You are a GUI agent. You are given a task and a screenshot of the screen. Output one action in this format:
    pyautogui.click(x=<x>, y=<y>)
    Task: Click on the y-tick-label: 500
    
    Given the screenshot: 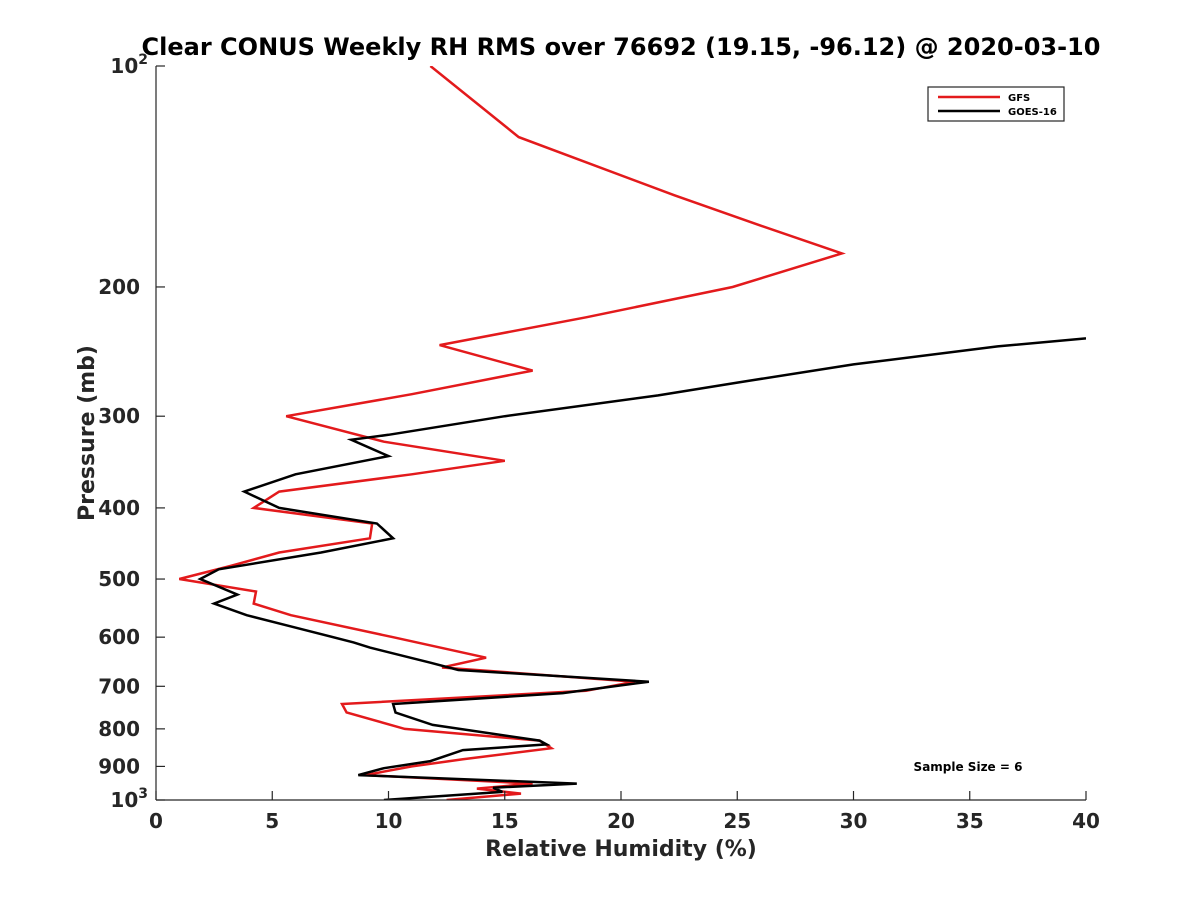 What is the action you would take?
    pyautogui.click(x=119, y=579)
    